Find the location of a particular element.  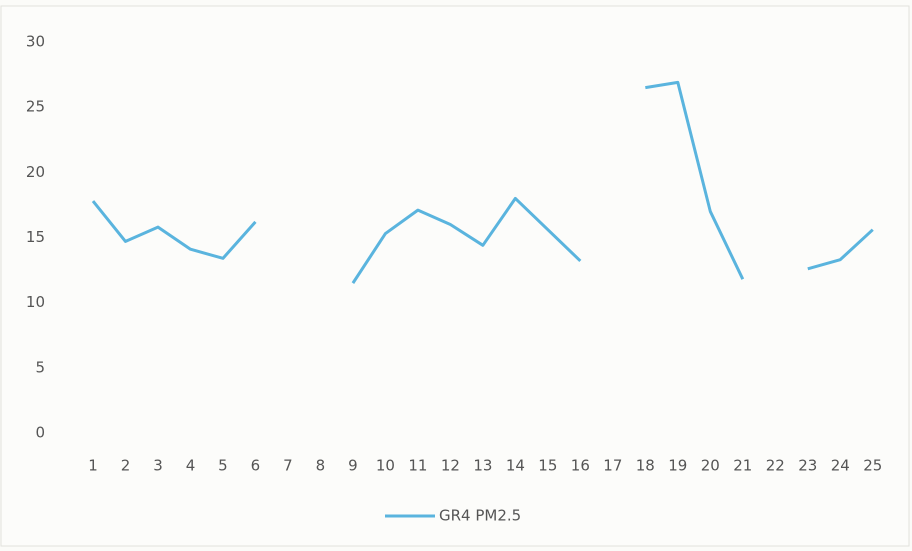

y-tick-label: 5 is located at coordinates (40, 367).